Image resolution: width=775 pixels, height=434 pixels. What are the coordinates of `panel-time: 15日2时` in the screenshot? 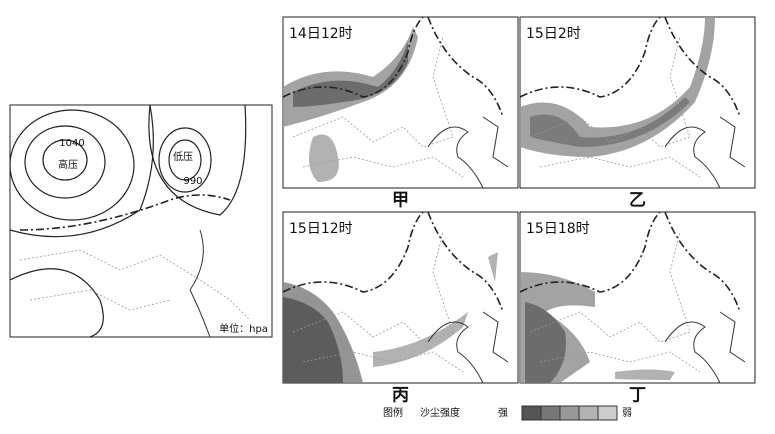 It's located at (553, 34).